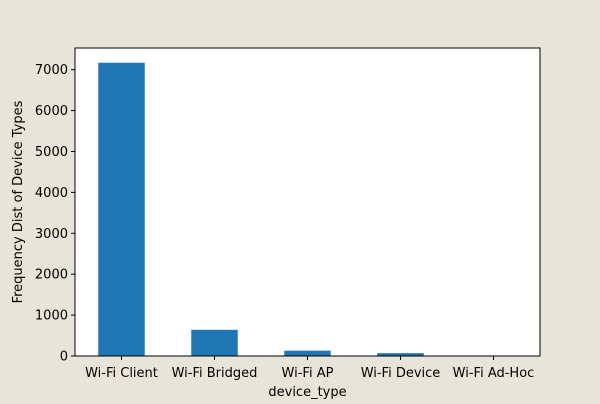  What do you see at coordinates (307, 392) in the screenshot?
I see `x-axis-label: device_type` at bounding box center [307, 392].